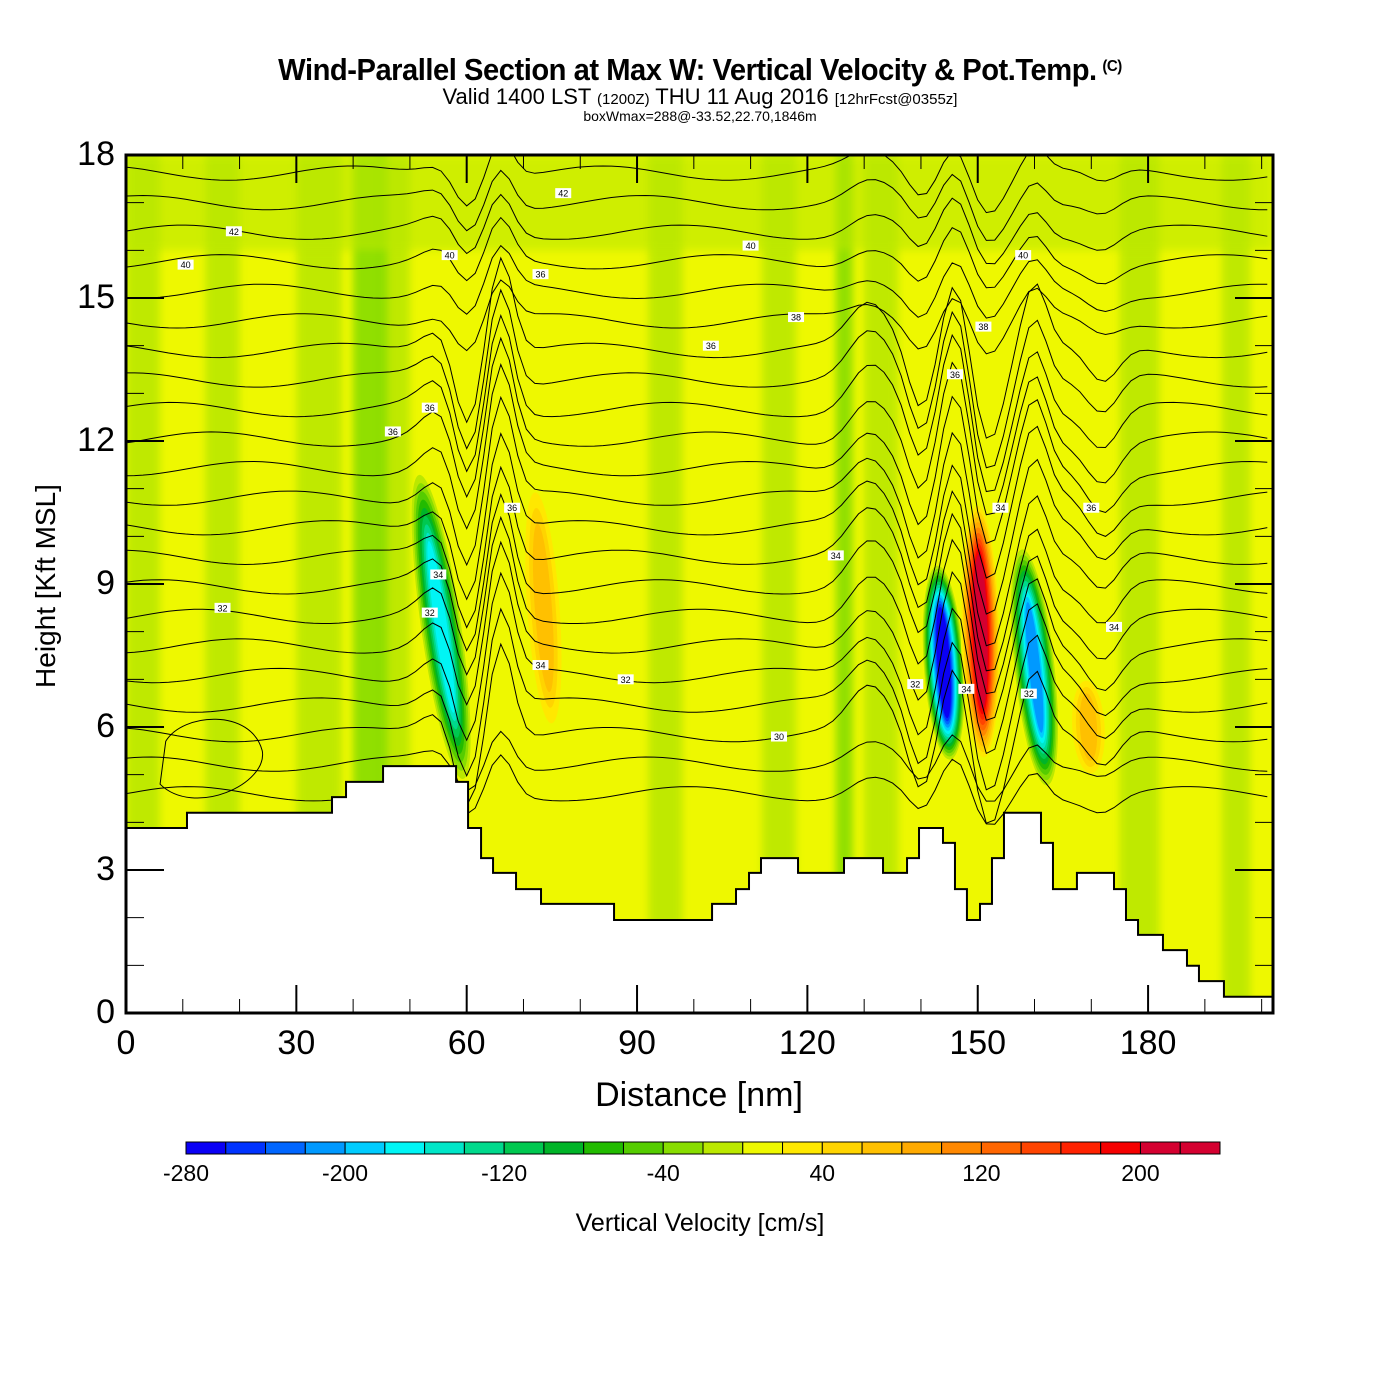 This screenshot has width=1400, height=1400. Describe the element at coordinates (1112, 66) in the screenshot. I see `copyright-mark: (C)` at that location.